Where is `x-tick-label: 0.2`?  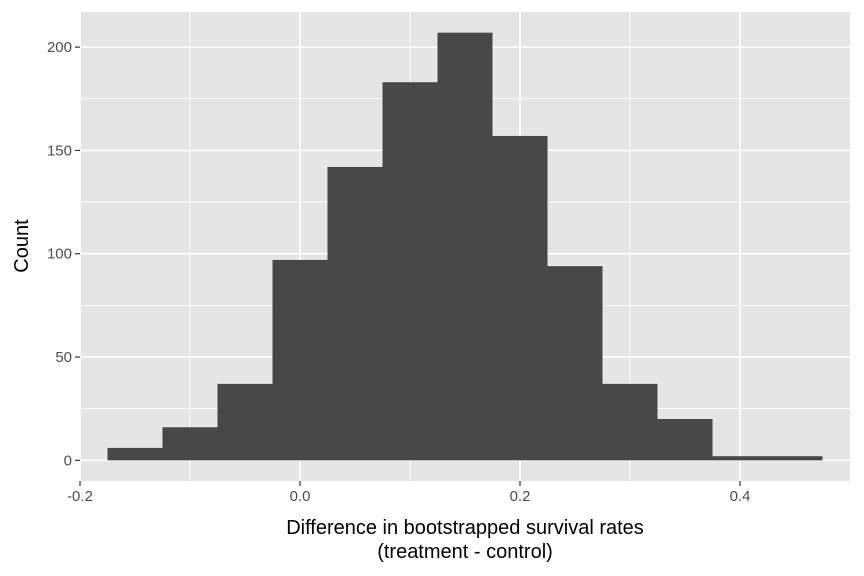 x-tick-label: 0.2 is located at coordinates (520, 496).